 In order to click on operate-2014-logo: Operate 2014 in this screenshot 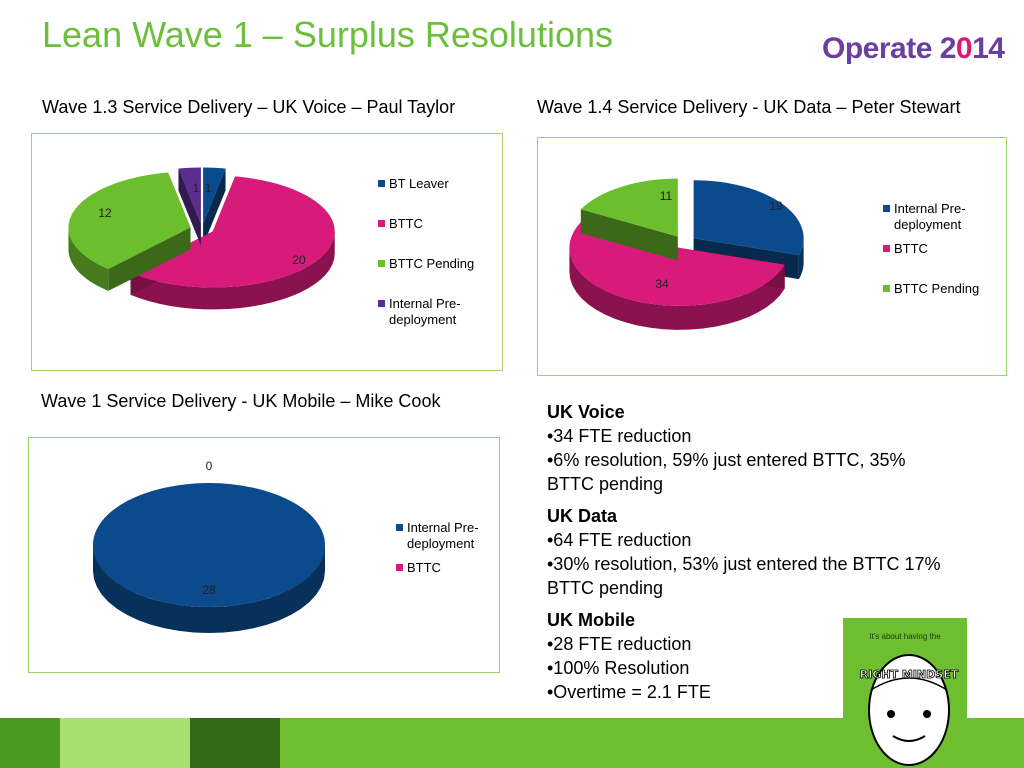, I will do `click(913, 49)`.